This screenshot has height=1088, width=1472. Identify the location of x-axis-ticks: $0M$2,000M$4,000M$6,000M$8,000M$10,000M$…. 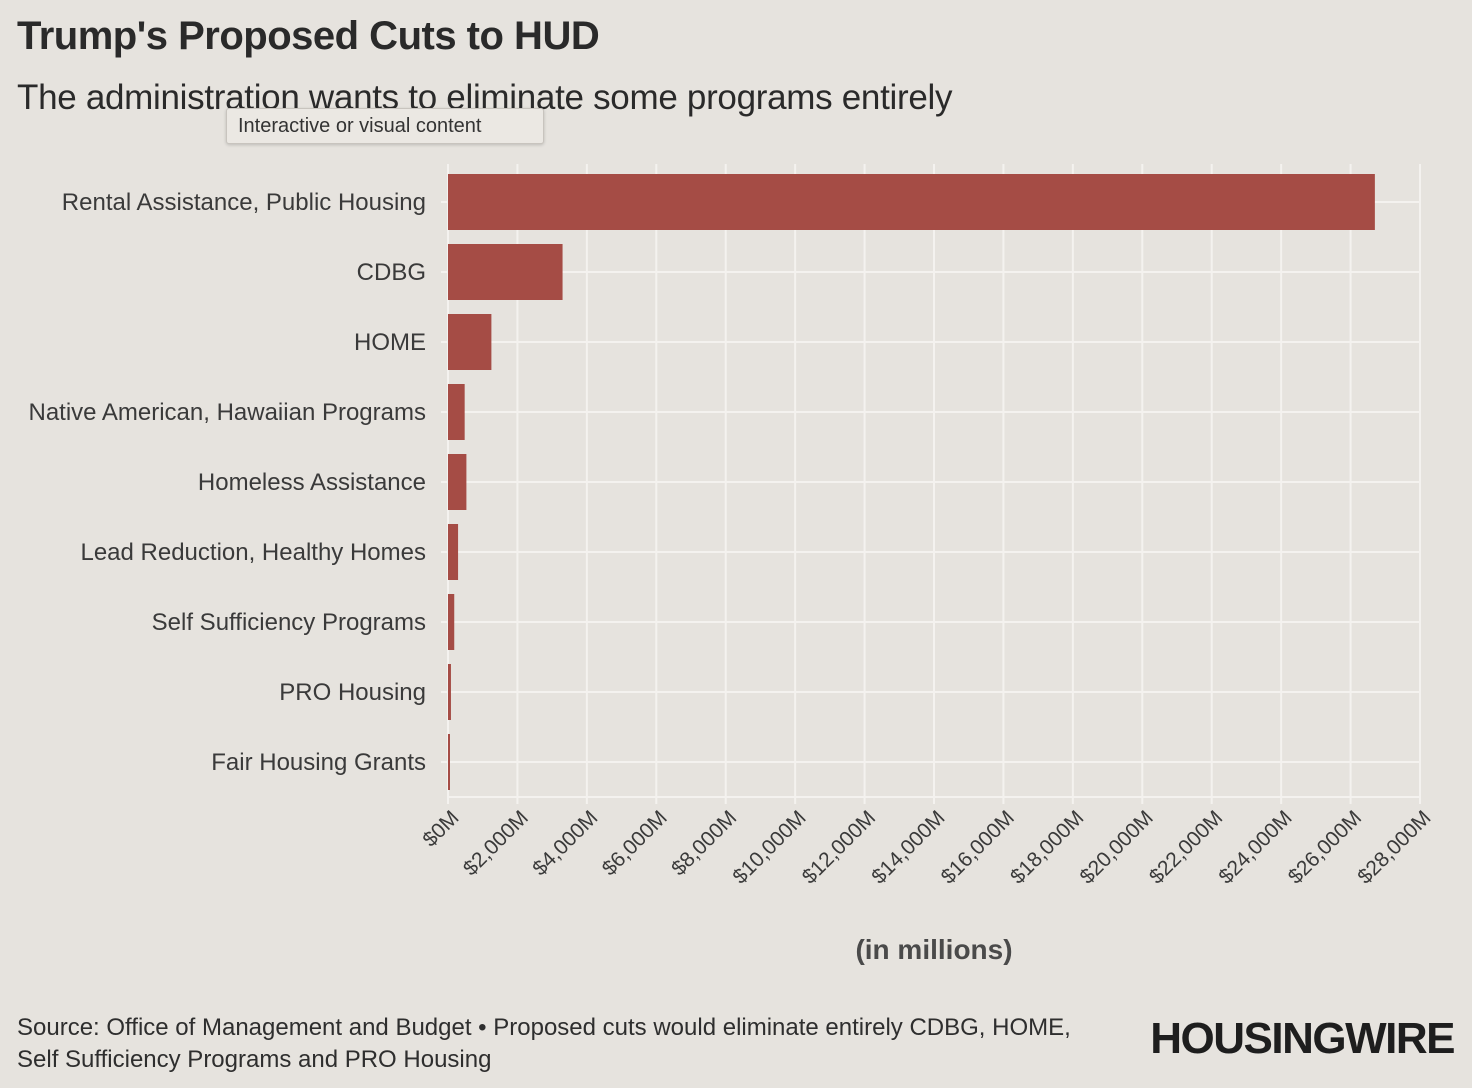
(926, 847).